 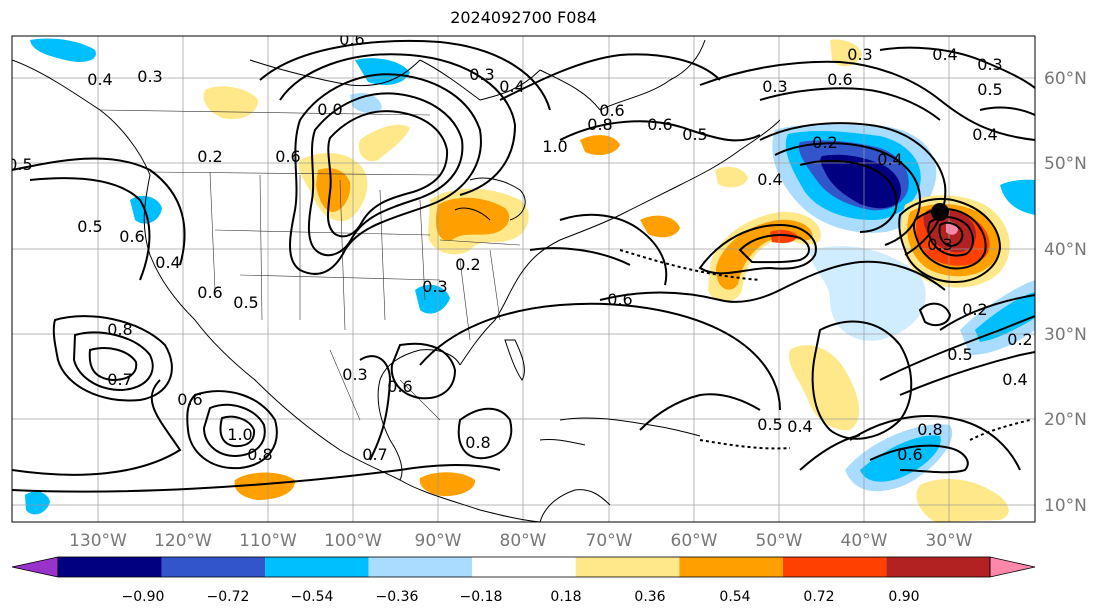 What do you see at coordinates (1065, 292) in the screenshot?
I see `latitude-axis: 10°N 20°N 30°N 40°N 50°N 60°N` at bounding box center [1065, 292].